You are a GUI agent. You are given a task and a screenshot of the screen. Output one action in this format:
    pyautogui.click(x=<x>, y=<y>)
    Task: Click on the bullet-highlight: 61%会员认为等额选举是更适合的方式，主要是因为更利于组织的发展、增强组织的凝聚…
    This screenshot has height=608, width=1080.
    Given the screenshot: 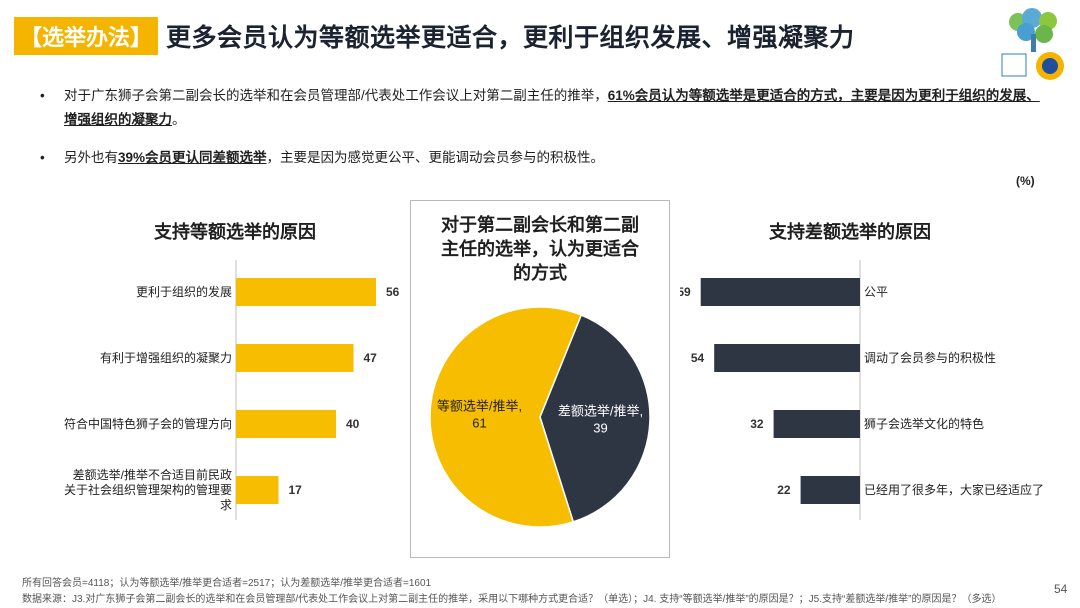 What is the action you would take?
    pyautogui.click(x=552, y=107)
    